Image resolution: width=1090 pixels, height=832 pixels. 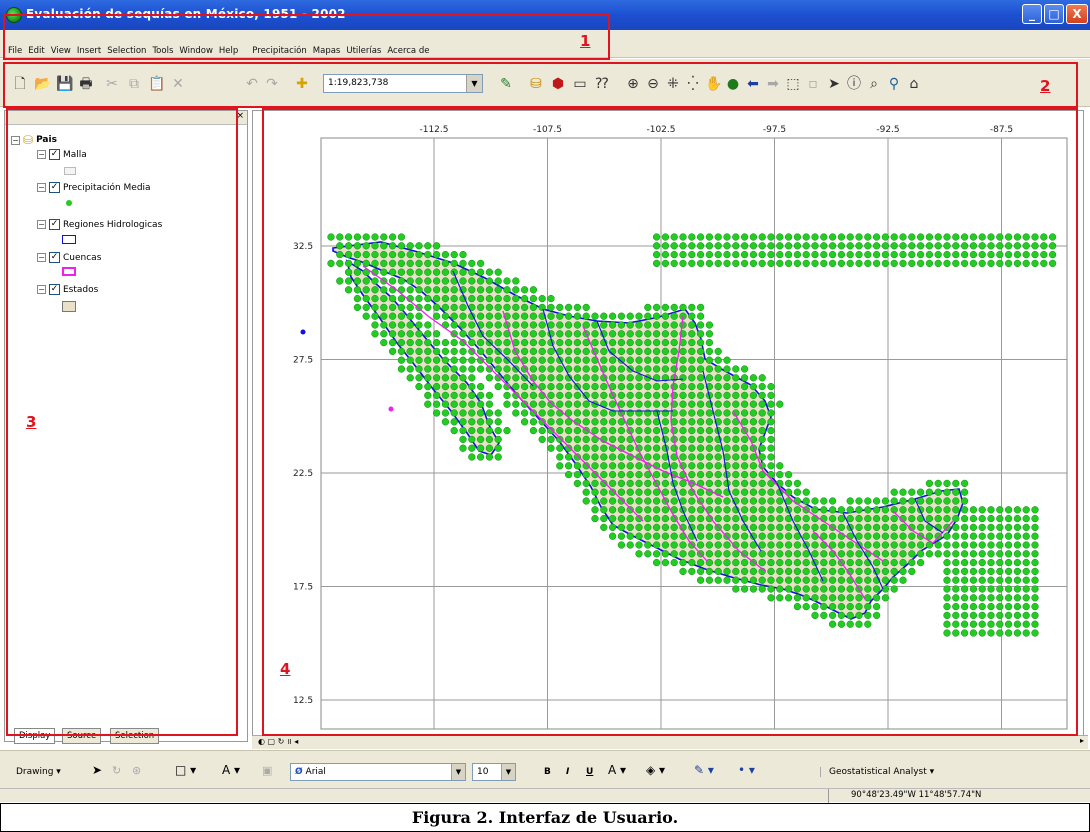 What do you see at coordinates (240, 116) in the screenshot?
I see `close-icon: ×` at bounding box center [240, 116].